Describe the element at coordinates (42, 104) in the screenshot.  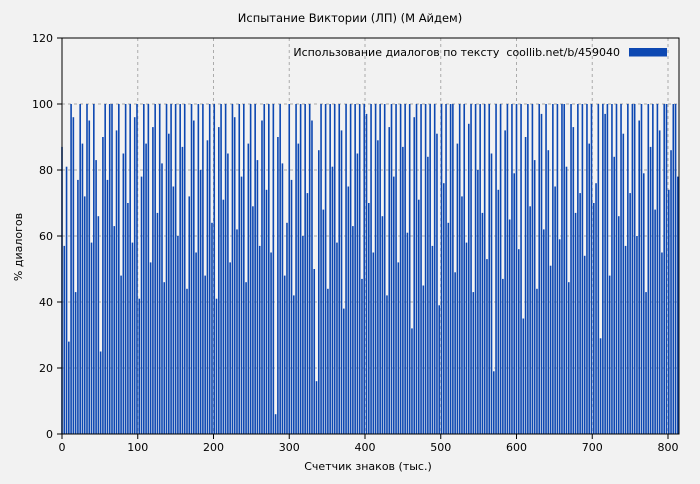
I see `y-tick-label: 100` at that location.